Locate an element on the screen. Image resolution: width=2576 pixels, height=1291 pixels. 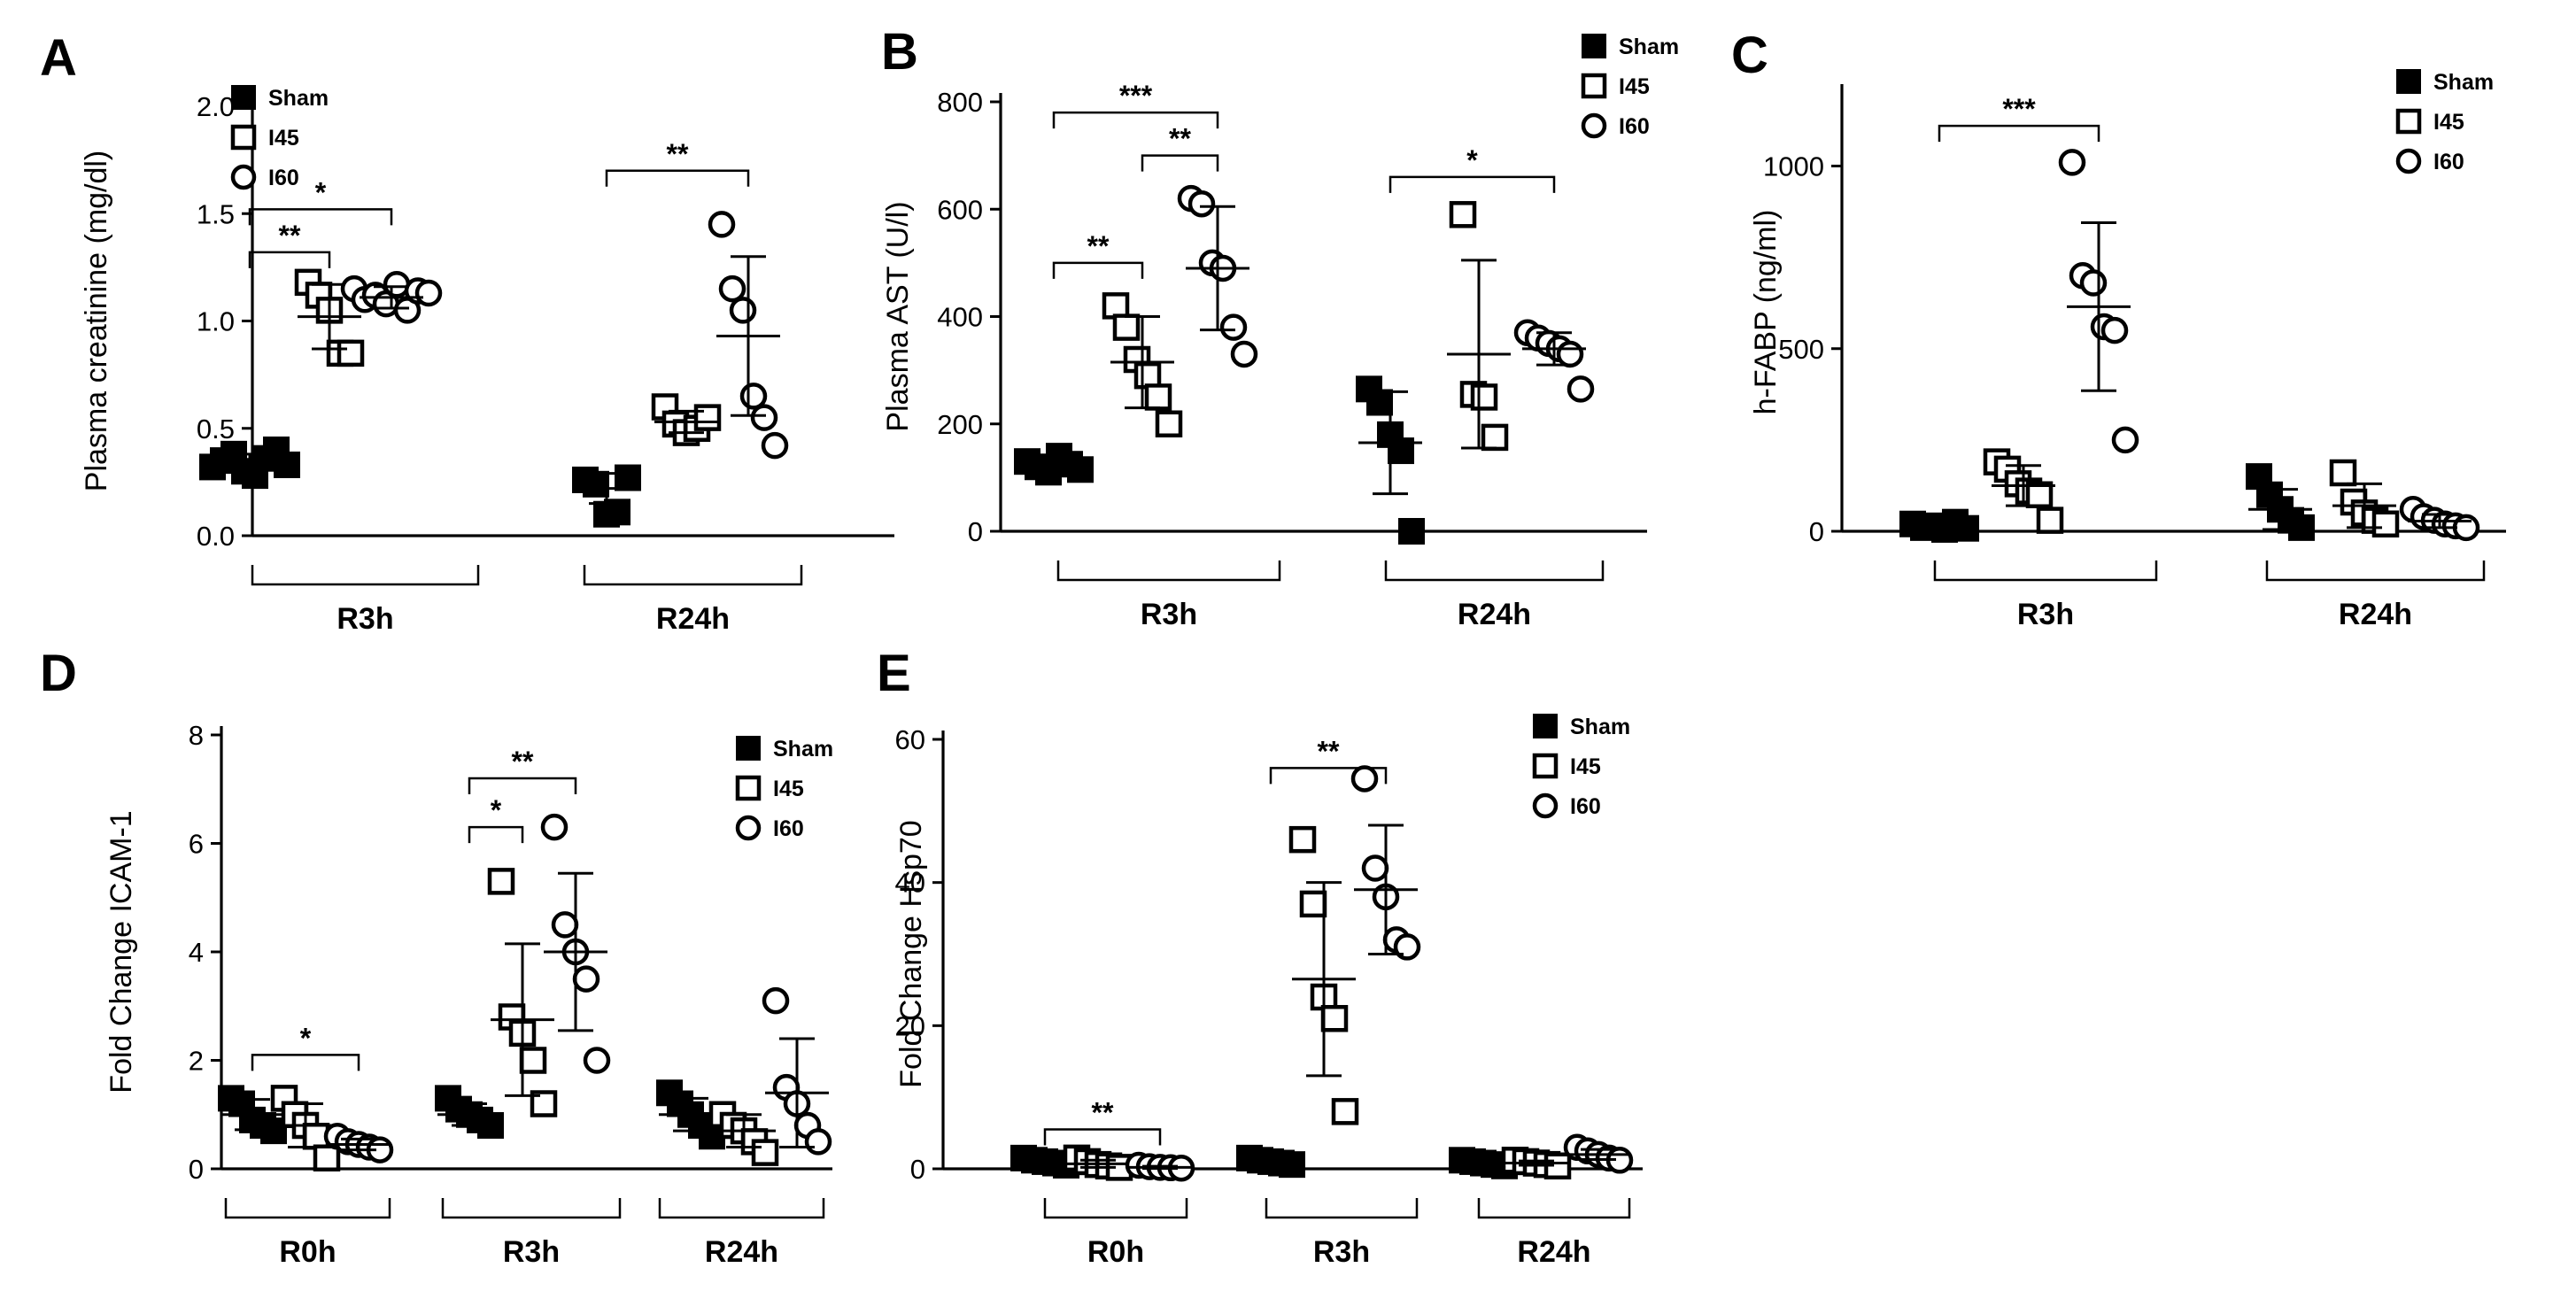
panel-label: C is located at coordinates (1749, 55).